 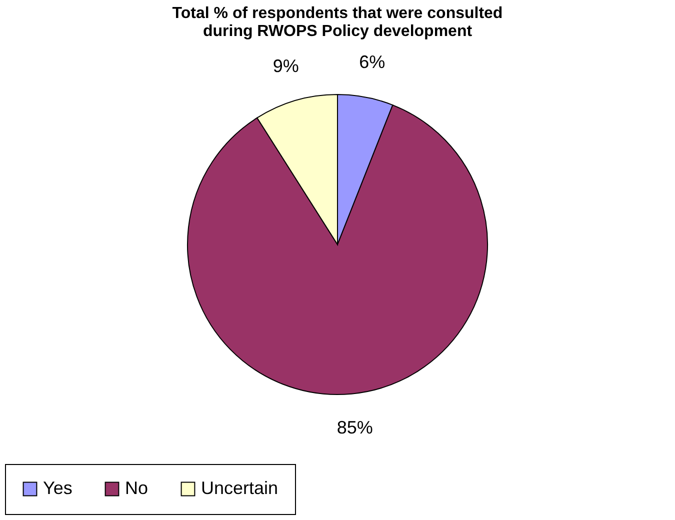 What do you see at coordinates (337, 22) in the screenshot?
I see `chart-title: Total % of respondents that were consulted during RWOPS Policy development` at bounding box center [337, 22].